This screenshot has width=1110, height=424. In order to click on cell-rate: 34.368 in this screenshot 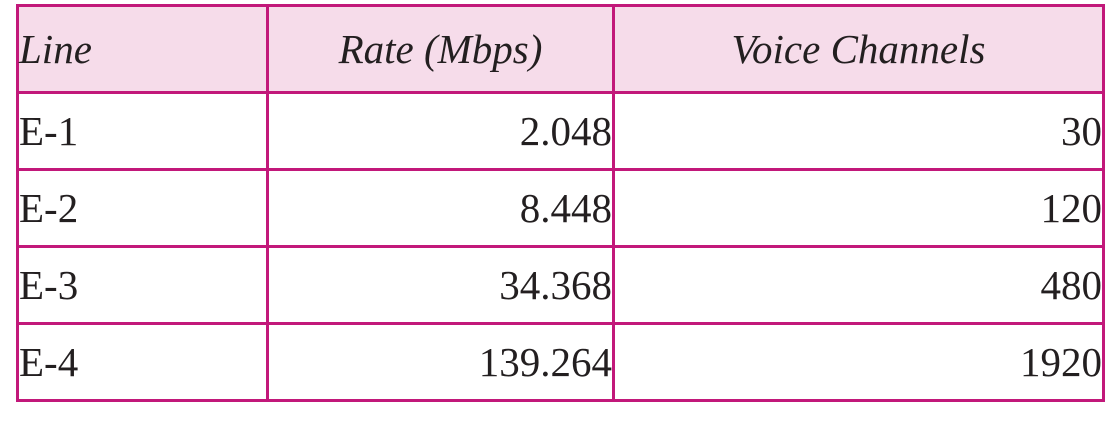, I will do `click(440, 285)`.